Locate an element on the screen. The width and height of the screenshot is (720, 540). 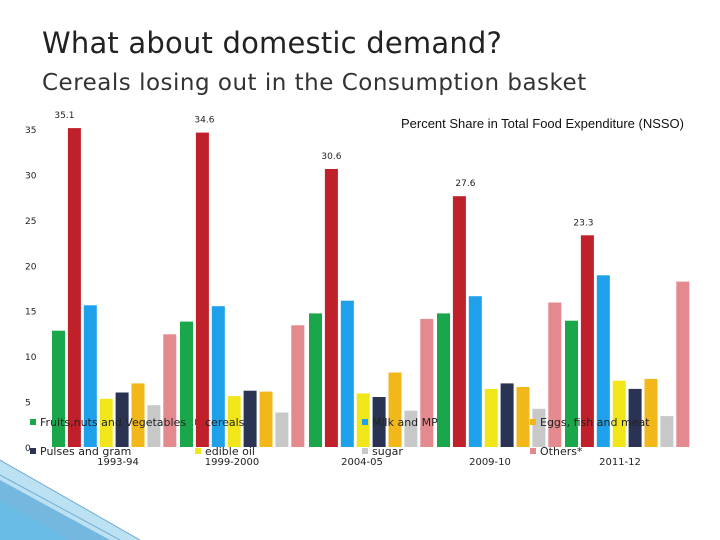
x-category-label: 1993-94 is located at coordinates (118, 462).